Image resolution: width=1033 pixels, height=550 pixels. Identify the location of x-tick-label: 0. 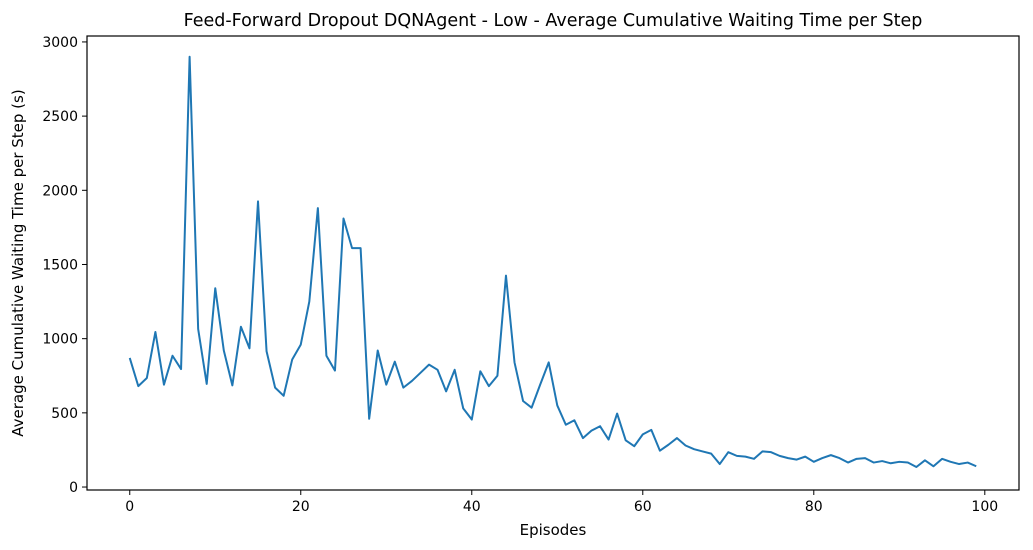
(129, 507).